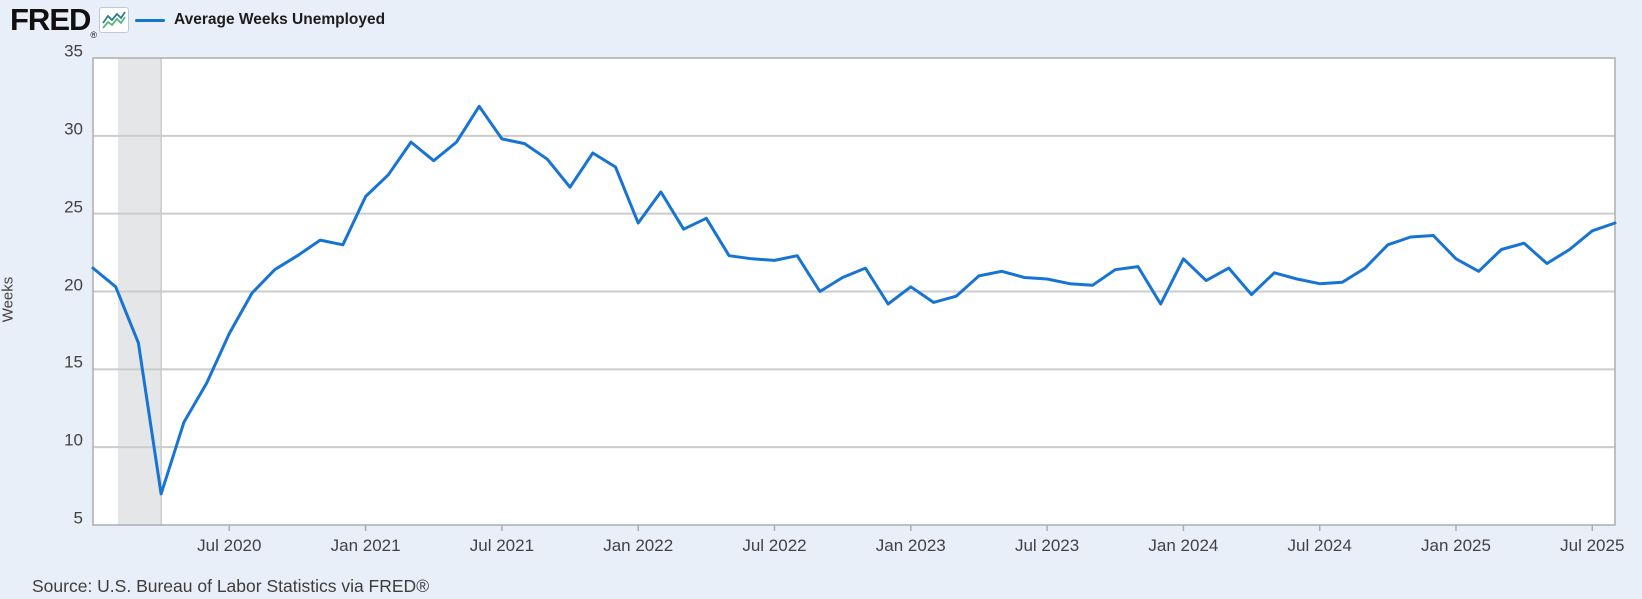  Describe the element at coordinates (1047, 545) in the screenshot. I see `x-axis-label: Jul 2023` at that location.